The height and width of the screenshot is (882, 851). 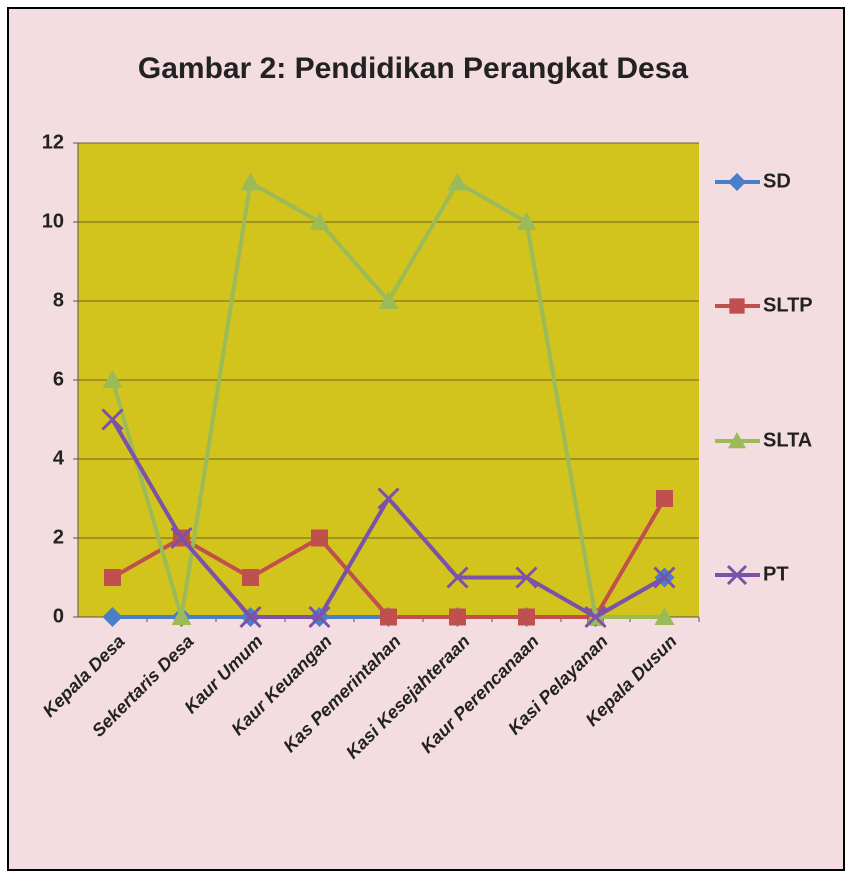 I want to click on legend-label: PT, so click(x=776, y=574).